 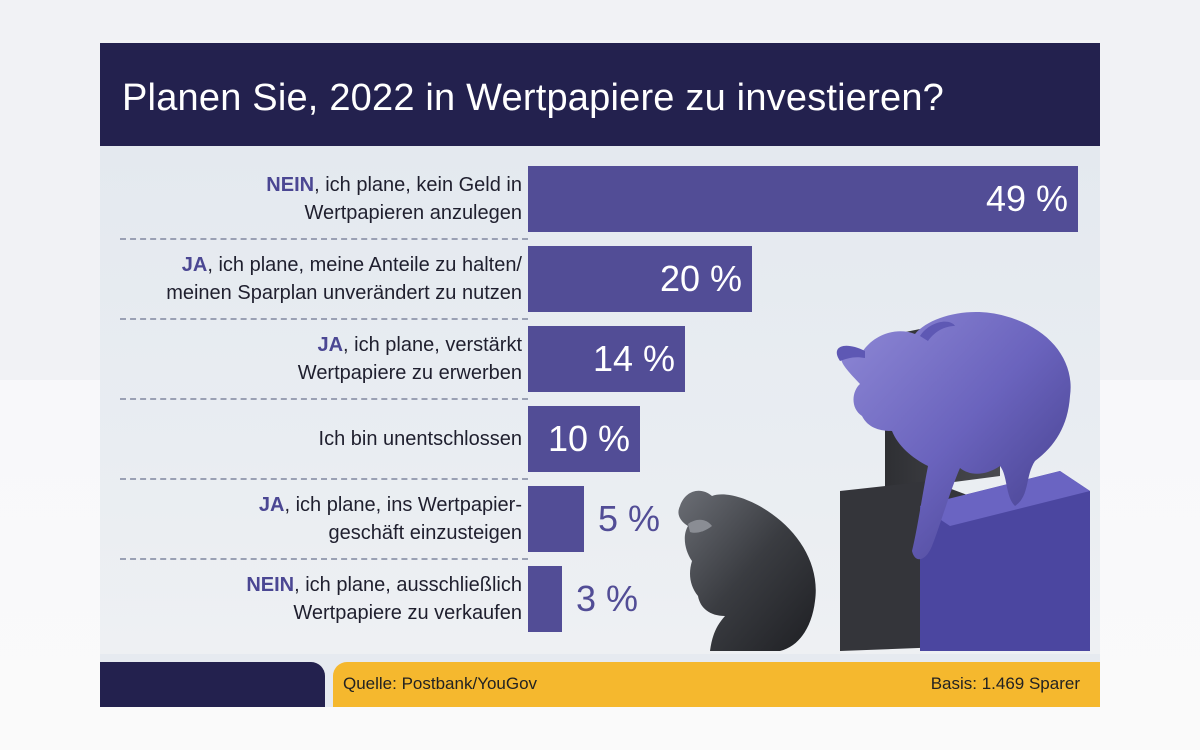 What do you see at coordinates (408, 585) in the screenshot?
I see `category-text: , ich plane, ausschließlich` at bounding box center [408, 585].